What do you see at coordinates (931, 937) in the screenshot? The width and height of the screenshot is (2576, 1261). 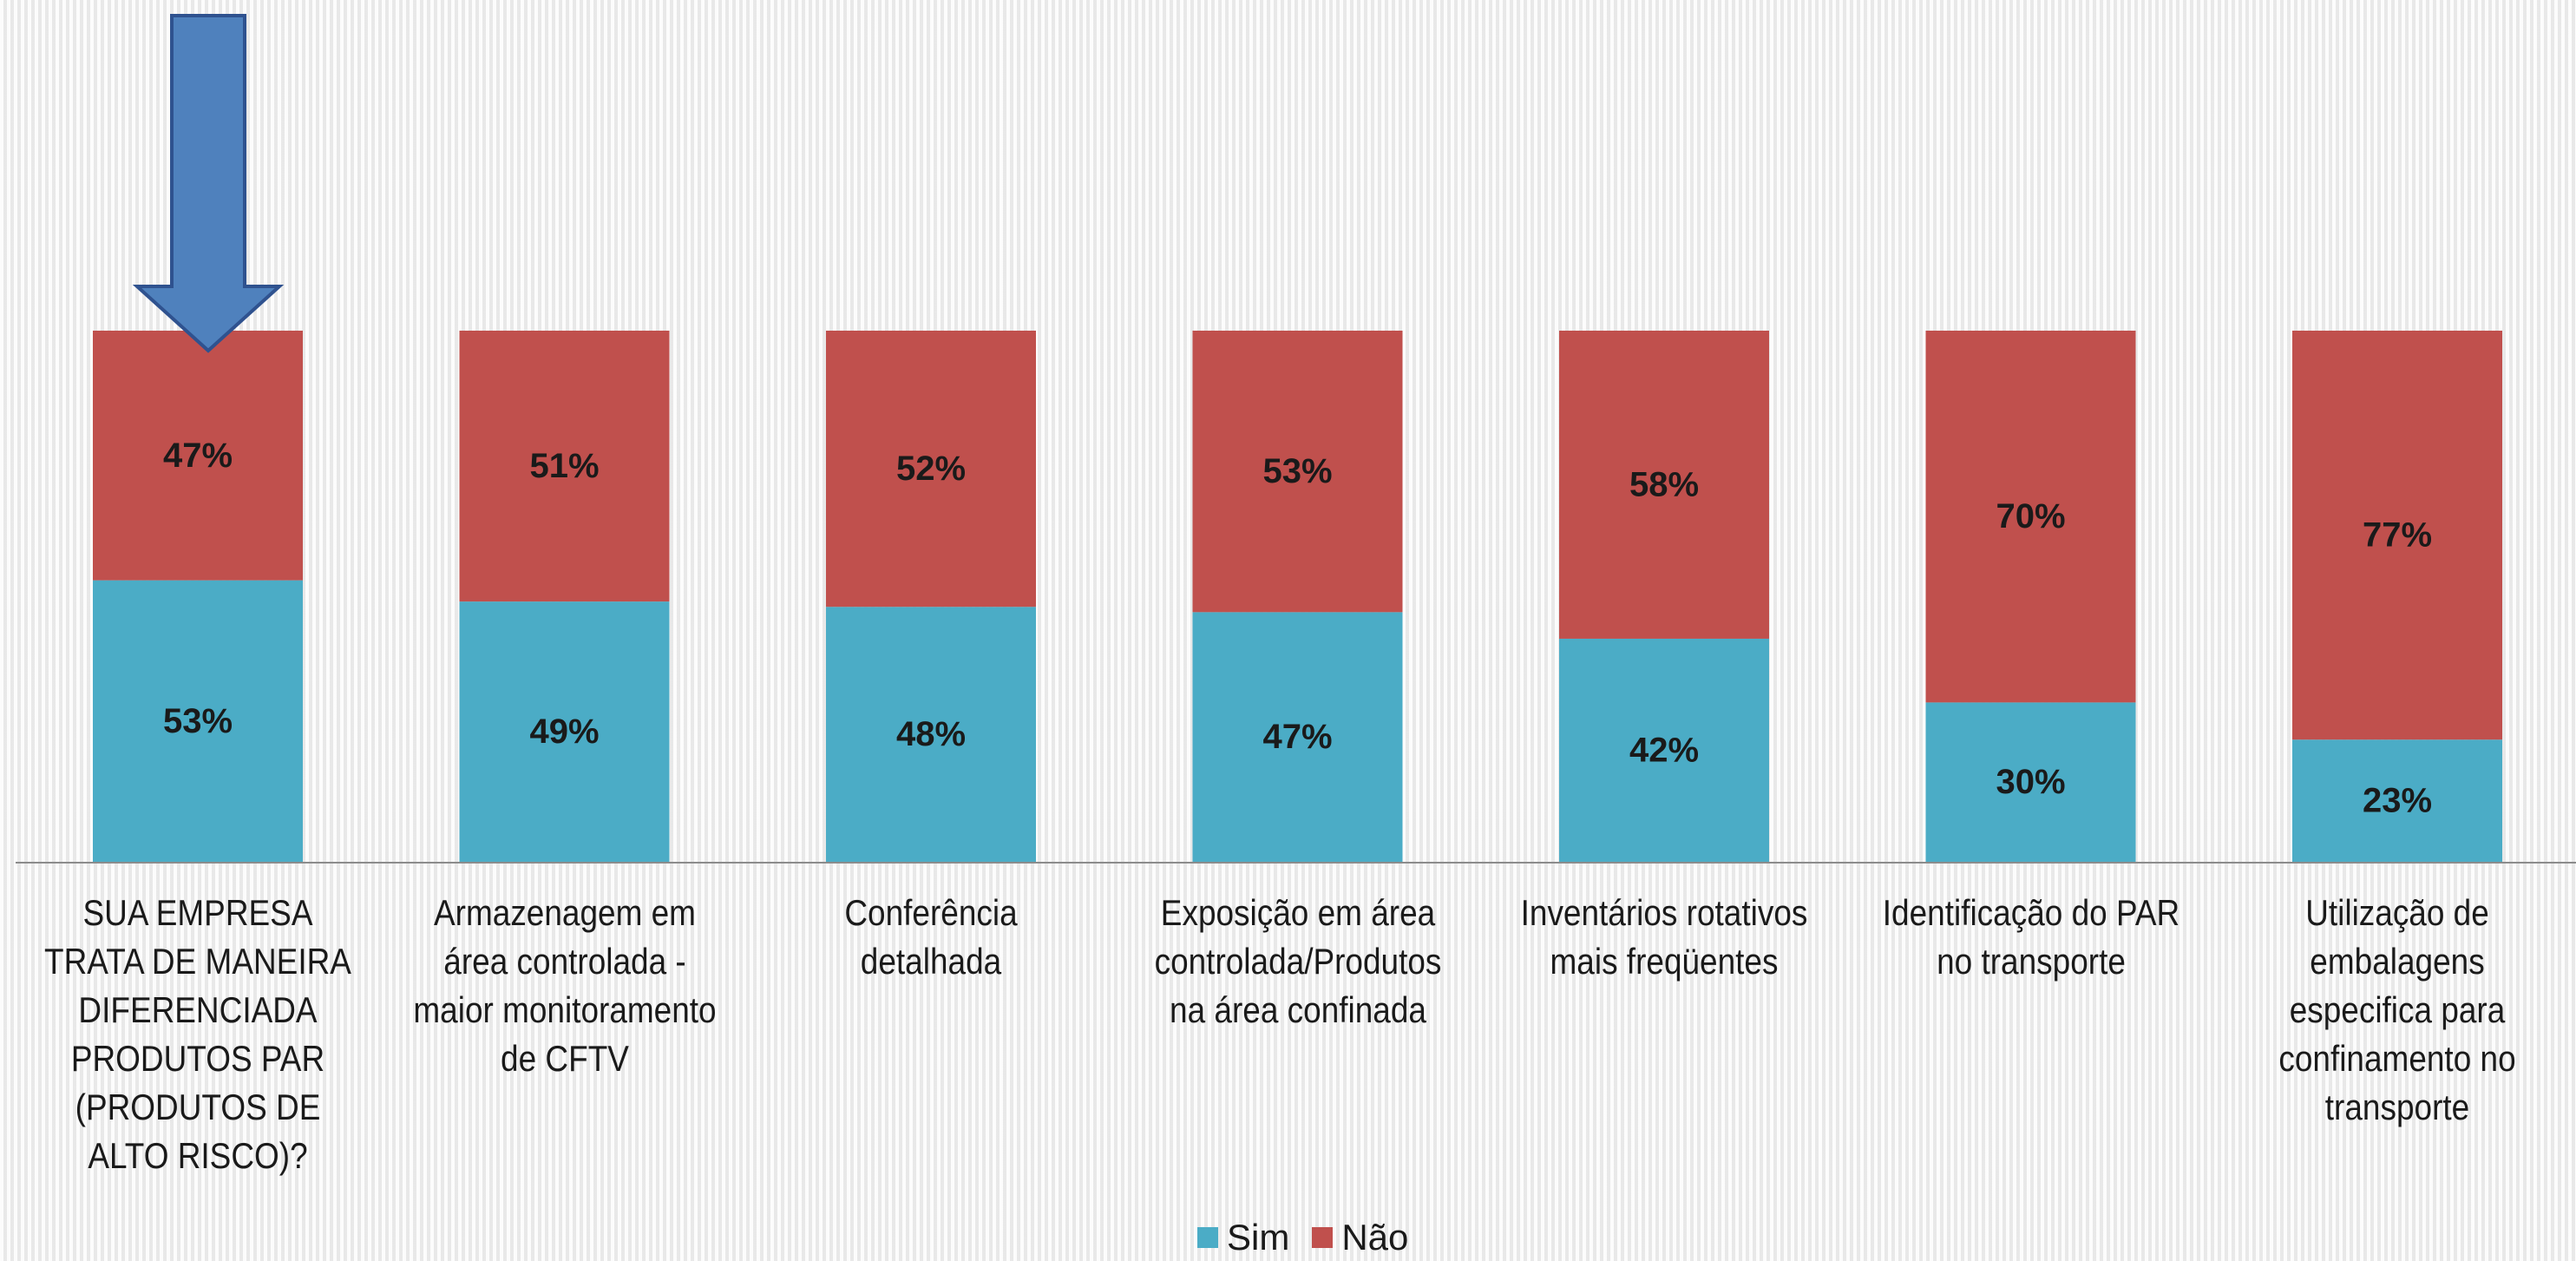 I see `category-label-2: Conferência detalhada` at bounding box center [931, 937].